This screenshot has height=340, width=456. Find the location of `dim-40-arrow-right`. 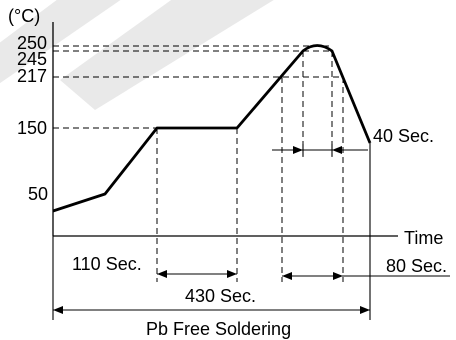

dim-40-arrow-right is located at coordinates (337, 150).